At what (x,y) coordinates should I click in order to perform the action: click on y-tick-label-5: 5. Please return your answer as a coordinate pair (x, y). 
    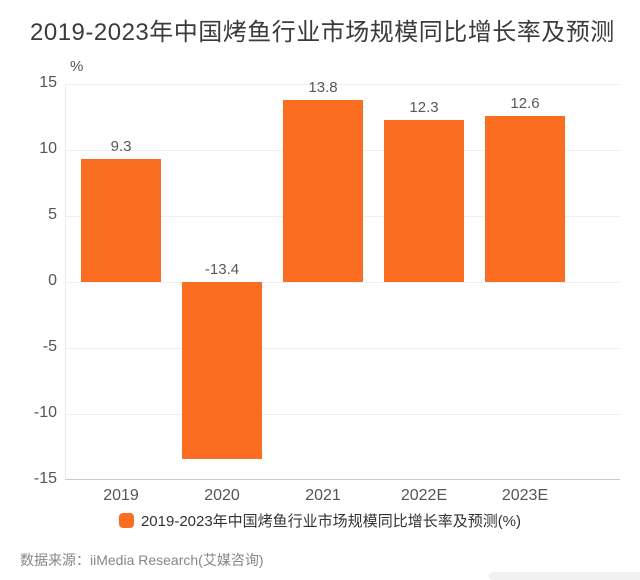
    Looking at the image, I should click on (52, 214).